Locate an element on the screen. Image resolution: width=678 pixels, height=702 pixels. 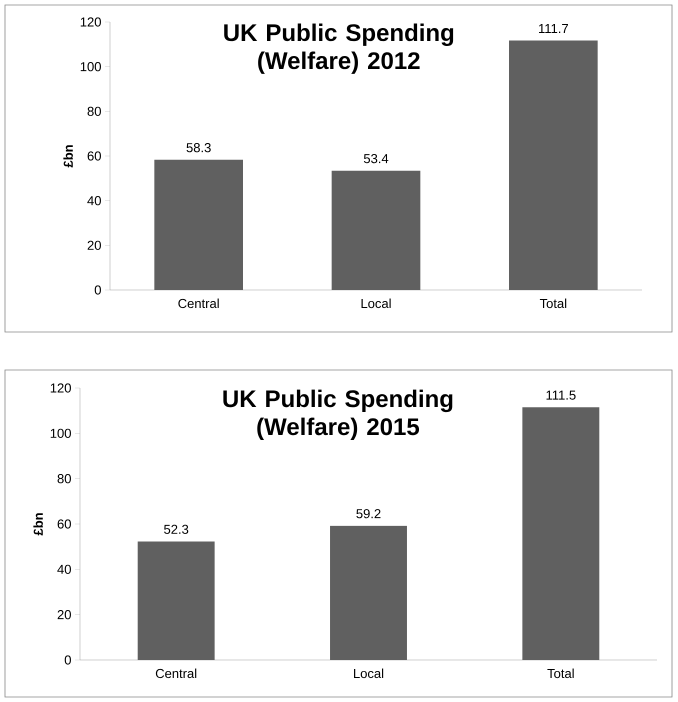
data-label: 111.5 is located at coordinates (561, 395).